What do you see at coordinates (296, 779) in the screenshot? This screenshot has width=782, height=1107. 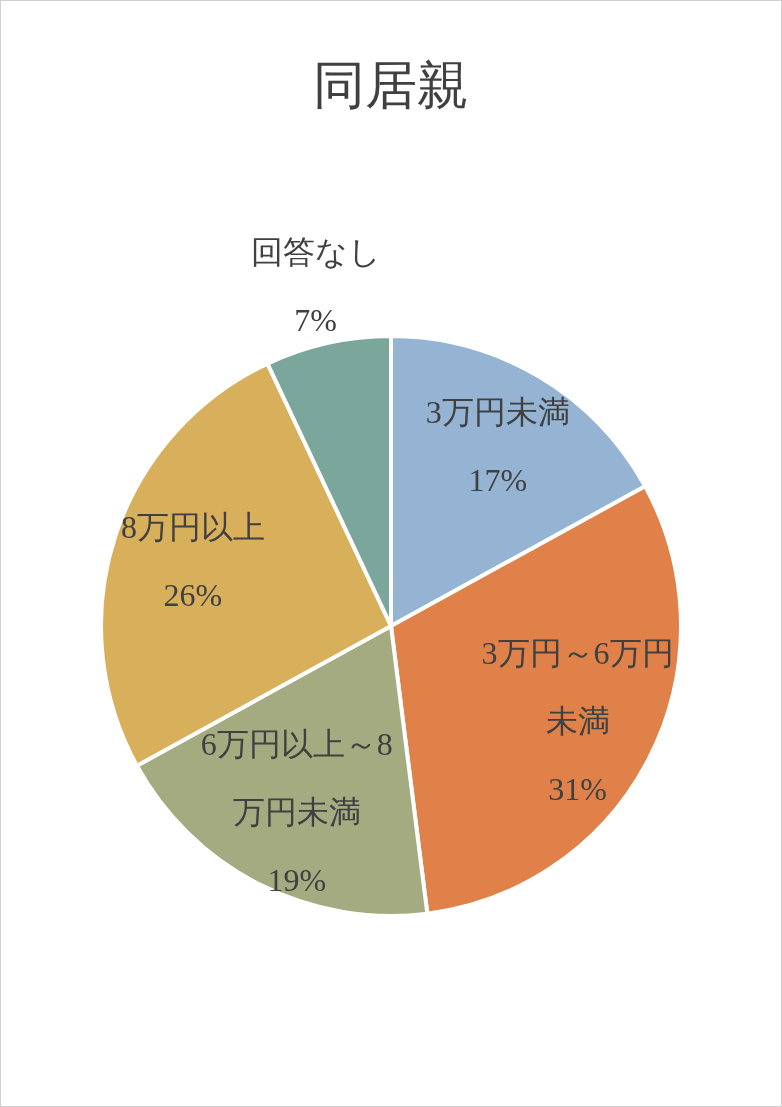 I see `slice-label: 6万円以上～8万円未満` at bounding box center [296, 779].